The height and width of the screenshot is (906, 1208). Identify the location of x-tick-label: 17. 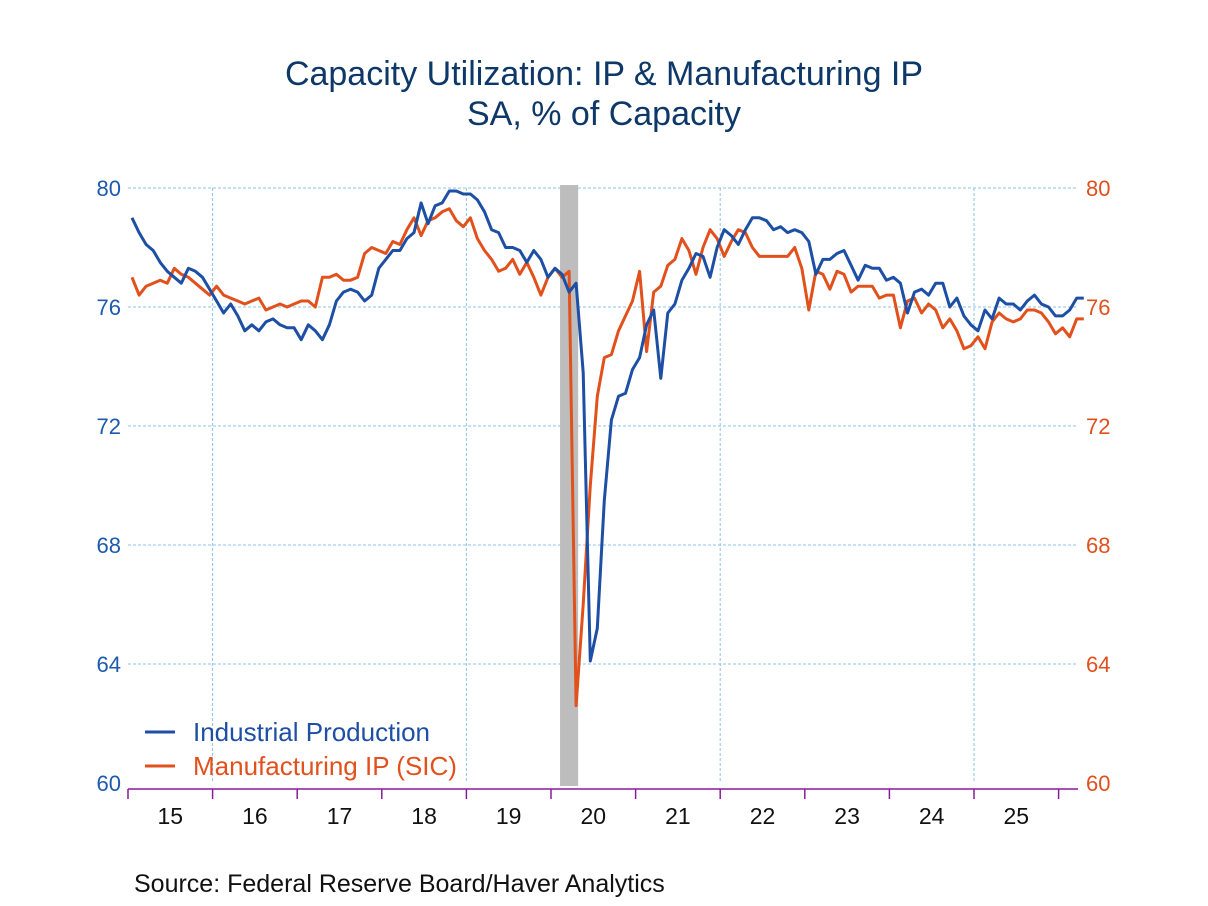
(340, 816).